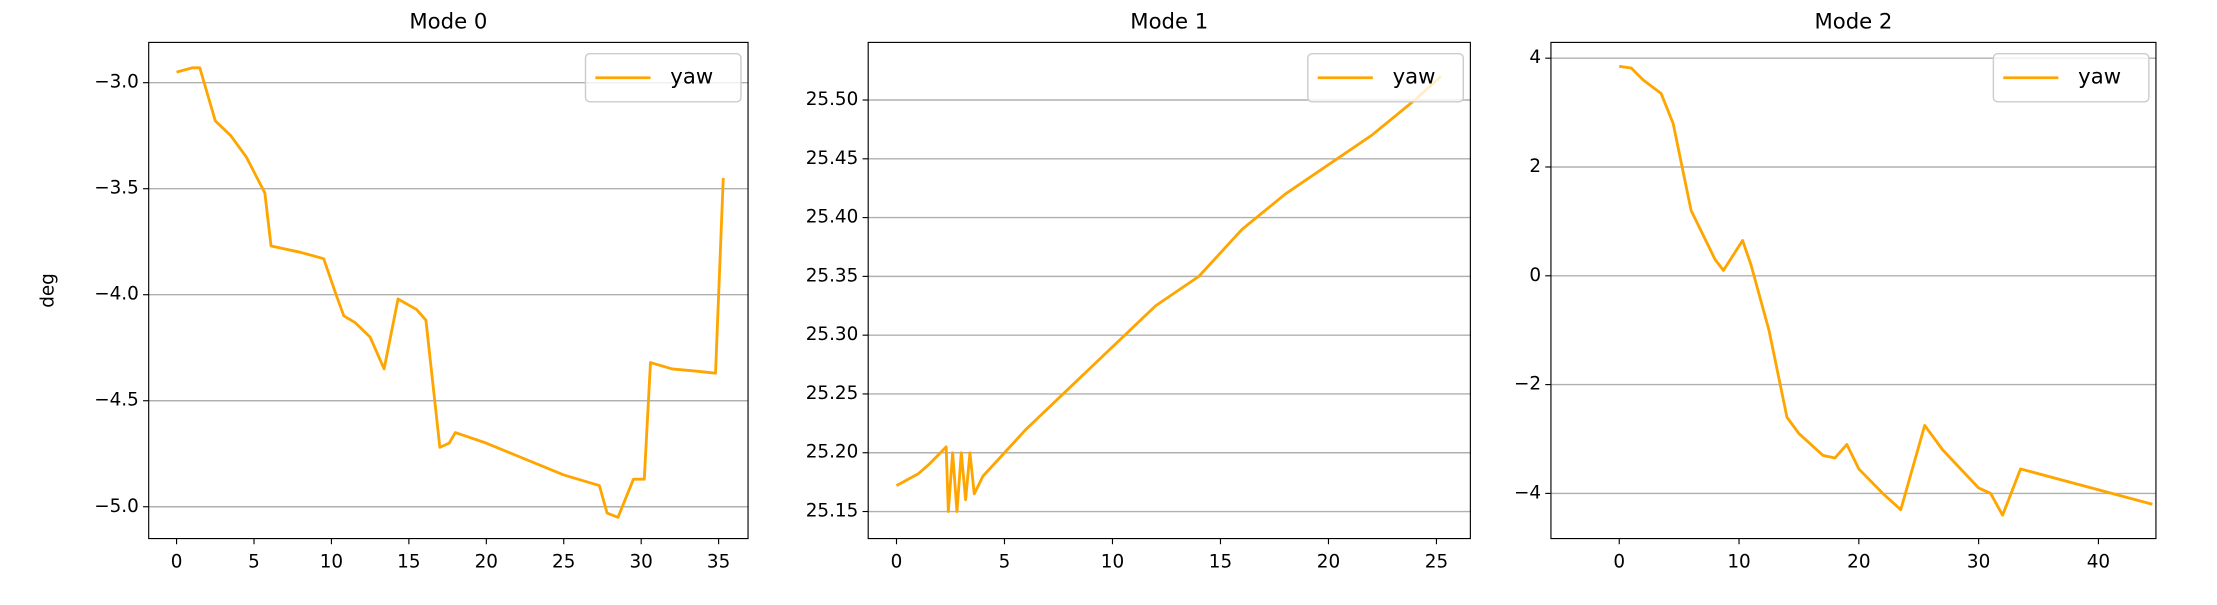 The height and width of the screenshot is (605, 2217). What do you see at coordinates (1853, 21) in the screenshot?
I see `chart-title: Mode 2` at bounding box center [1853, 21].